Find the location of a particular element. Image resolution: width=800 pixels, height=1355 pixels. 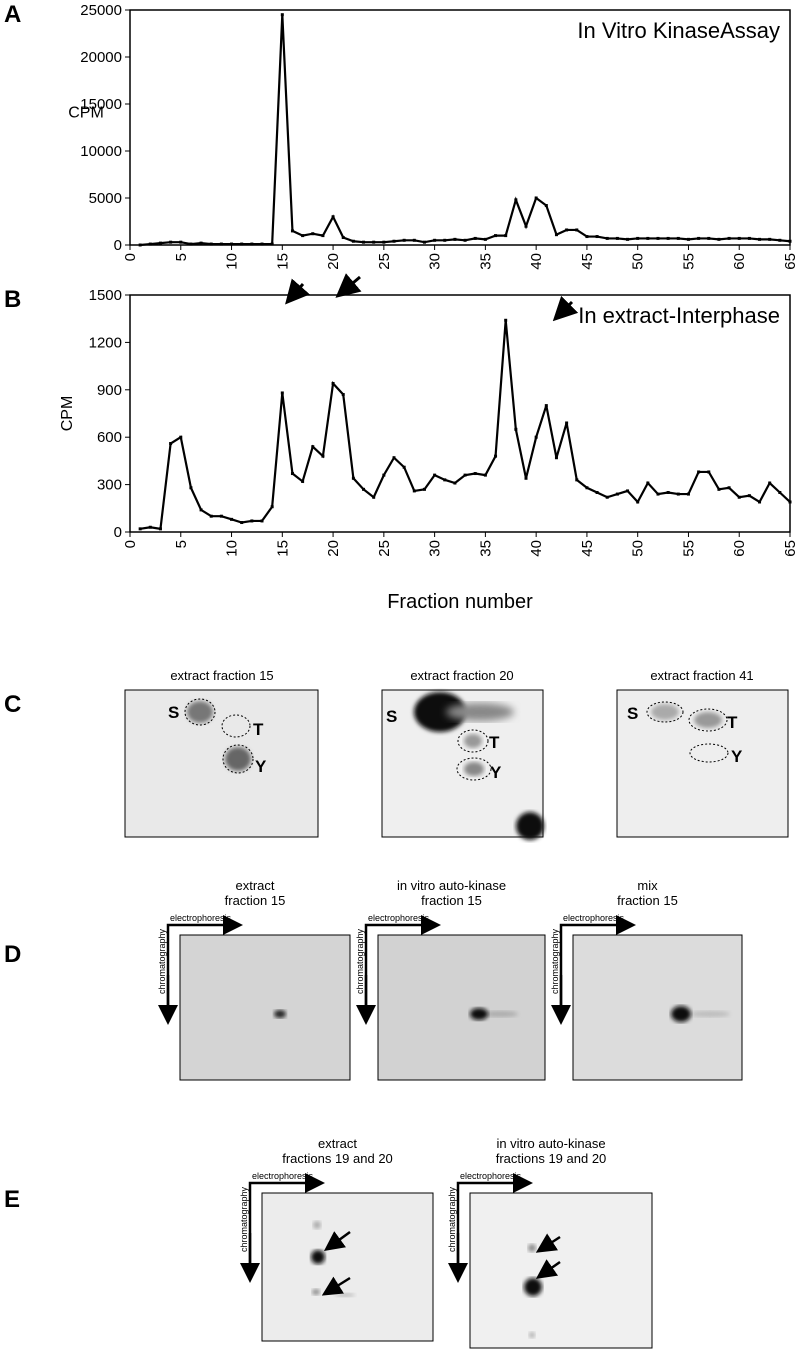

y-tick-label: 5000 is located at coordinates (105, 198).